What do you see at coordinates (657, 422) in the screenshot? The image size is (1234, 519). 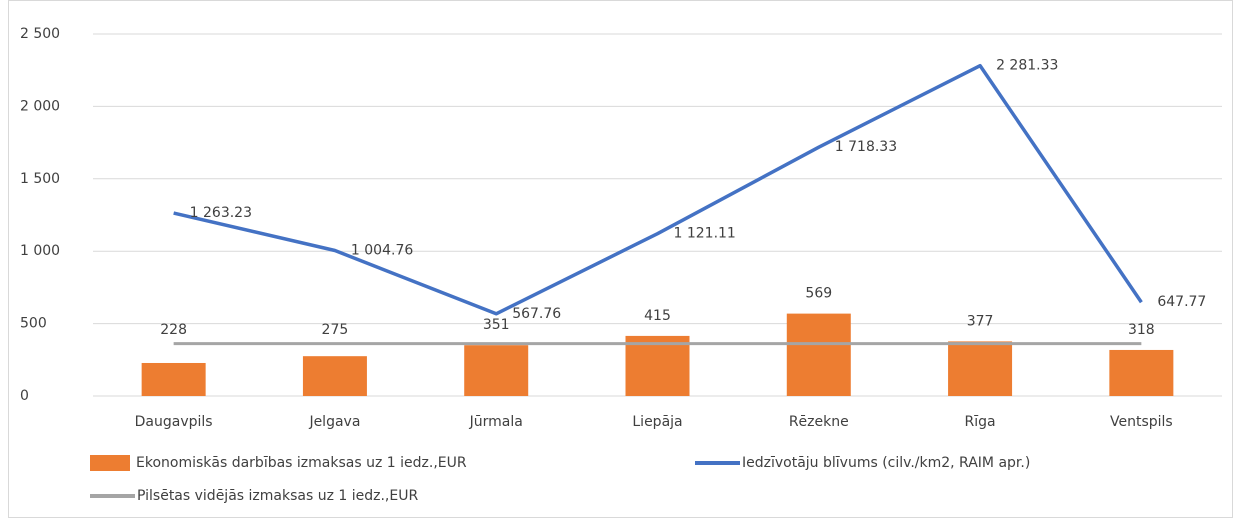 I see `x-tick-label: Liepāja` at bounding box center [657, 422].